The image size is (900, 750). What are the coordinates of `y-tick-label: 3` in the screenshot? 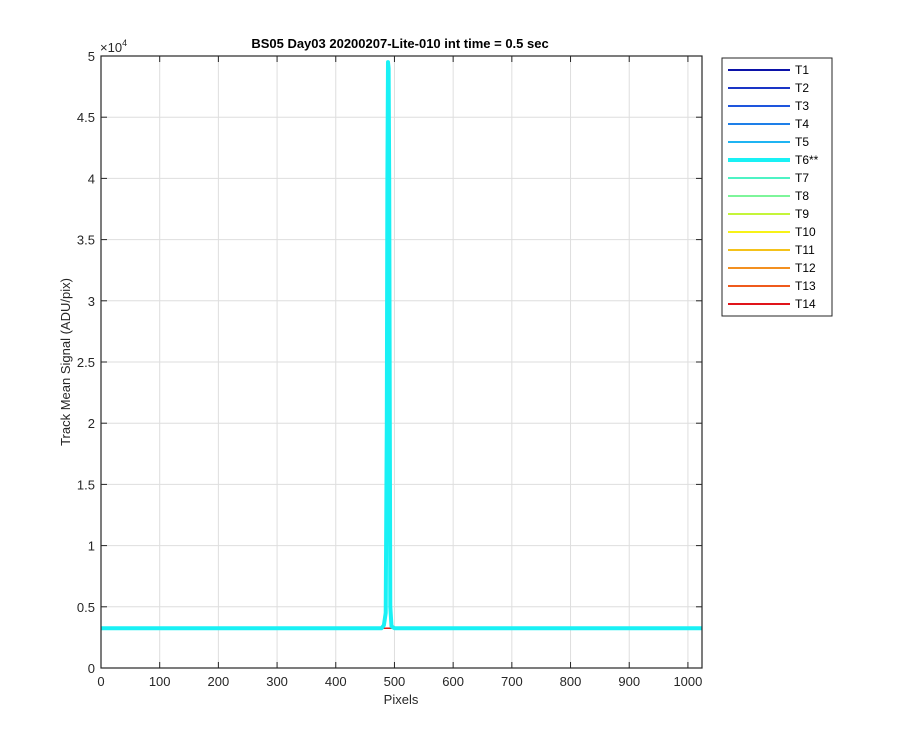 It's located at (91, 301).